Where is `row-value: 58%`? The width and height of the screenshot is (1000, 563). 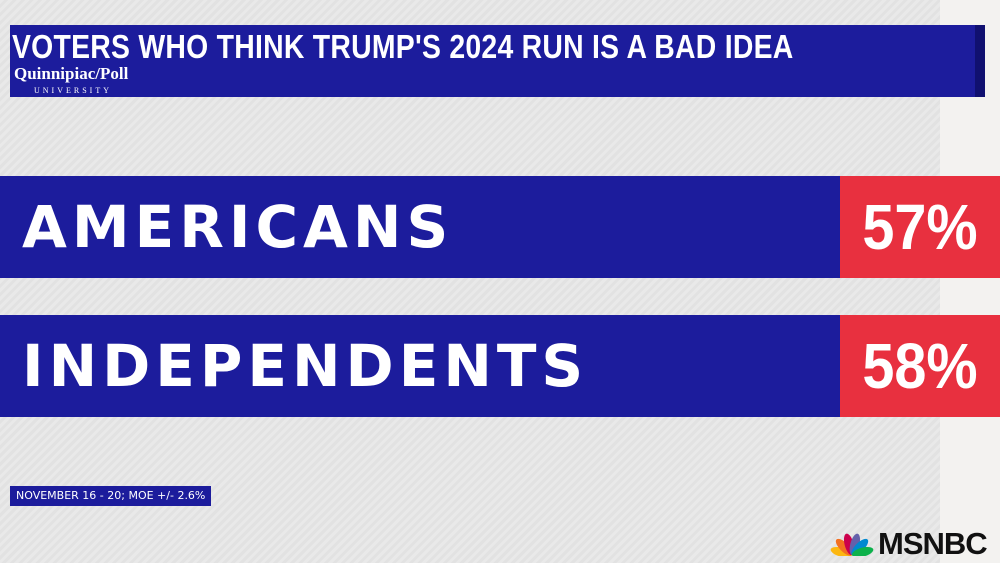
row-value: 58% is located at coordinates (920, 366).